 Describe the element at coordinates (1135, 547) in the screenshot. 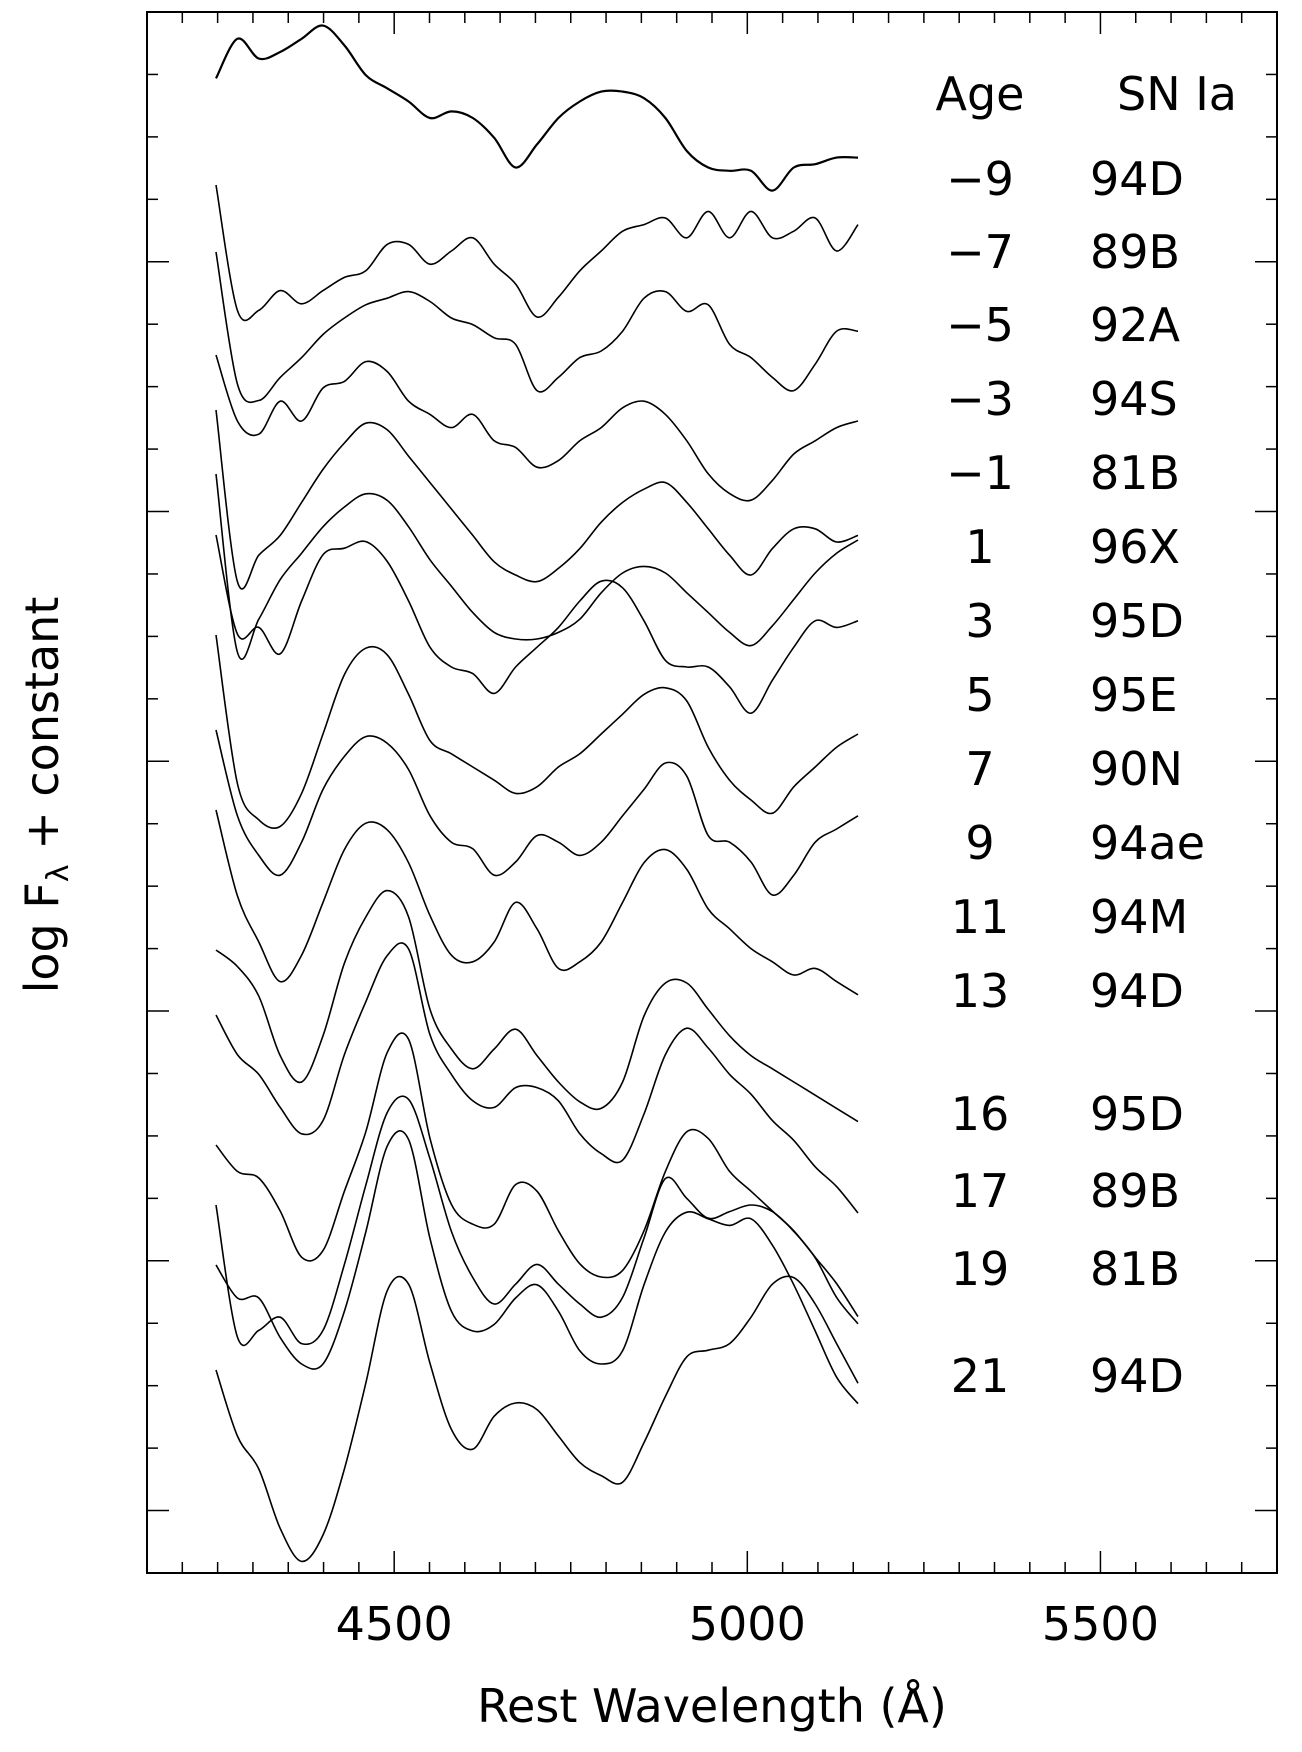

I see `sn-label: 96X` at that location.